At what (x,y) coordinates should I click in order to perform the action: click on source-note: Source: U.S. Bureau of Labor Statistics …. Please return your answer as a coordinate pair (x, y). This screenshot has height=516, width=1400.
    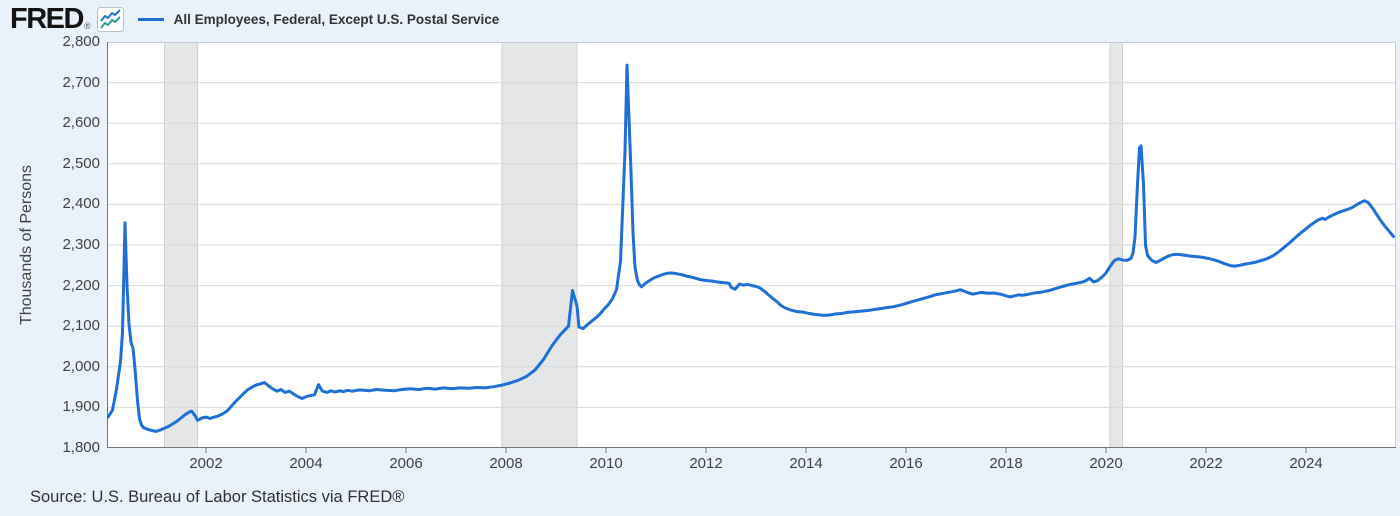
    Looking at the image, I should click on (217, 497).